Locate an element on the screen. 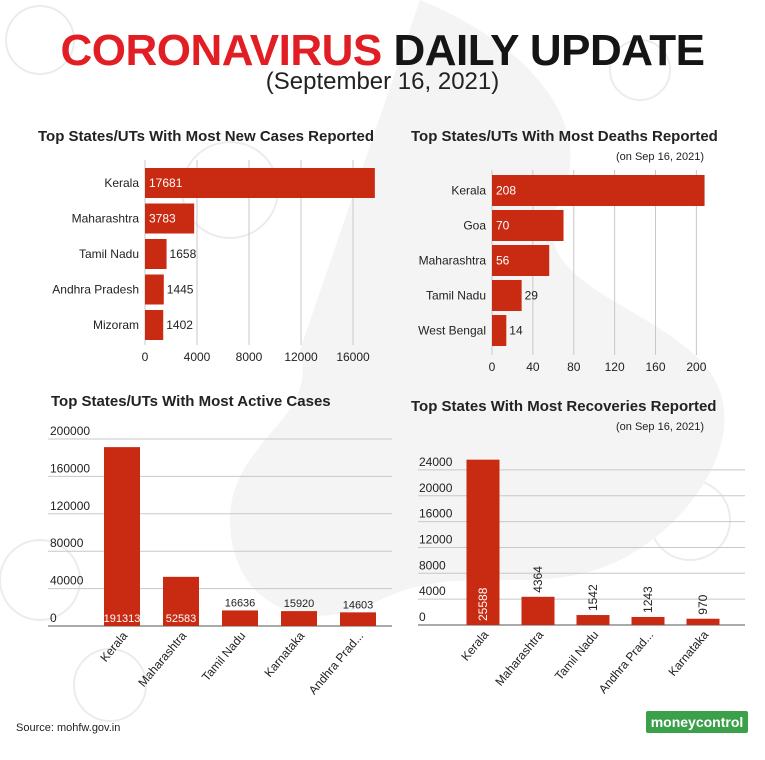 This screenshot has width=765, height=760. x-tick-label: 8000 is located at coordinates (249, 357).